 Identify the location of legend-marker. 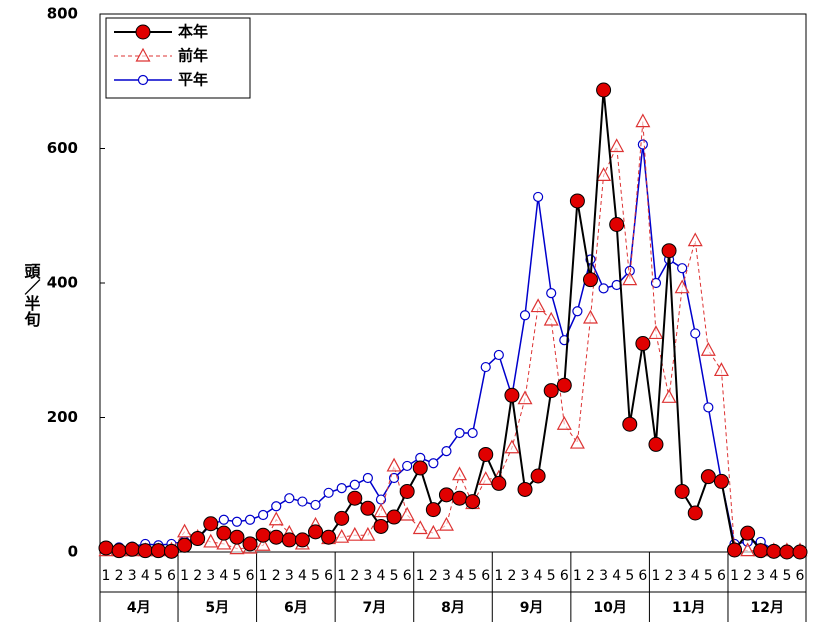
(143, 32).